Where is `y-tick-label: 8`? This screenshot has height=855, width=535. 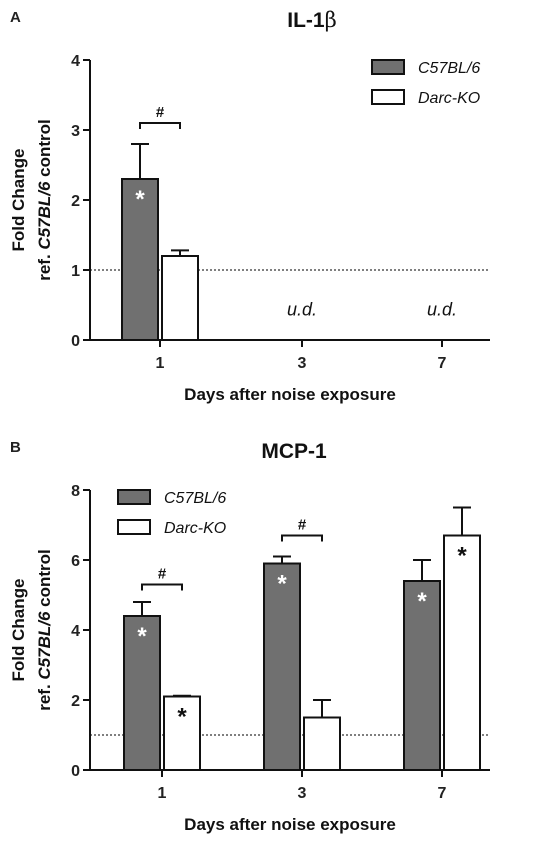 y-tick-label: 8 is located at coordinates (75, 491).